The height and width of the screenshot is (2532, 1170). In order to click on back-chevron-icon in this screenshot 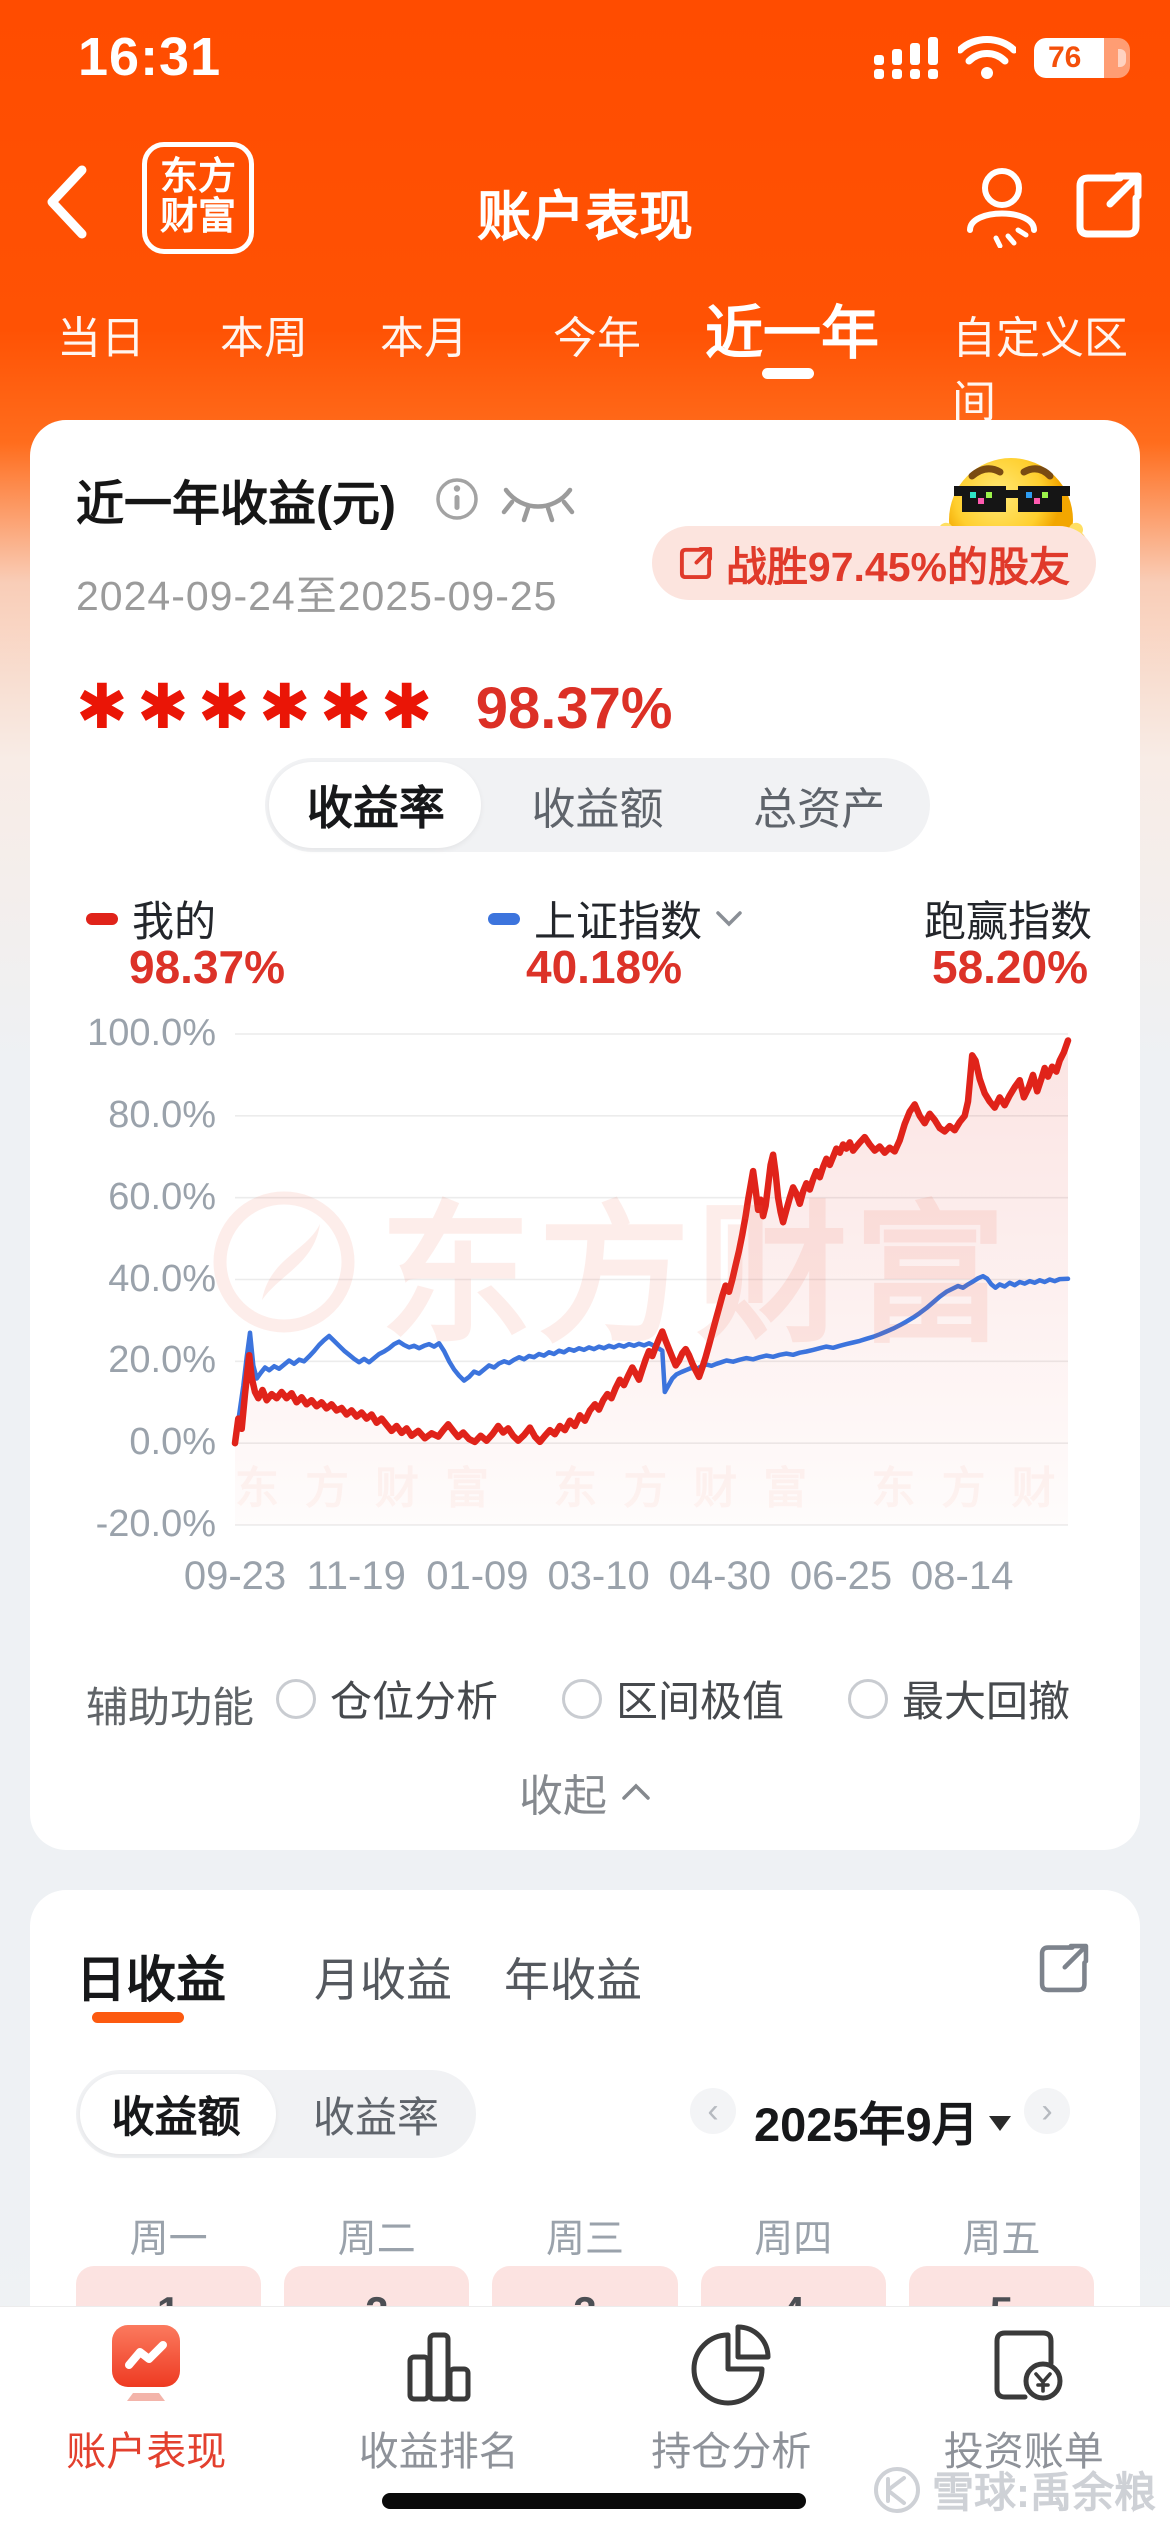, I will do `click(67, 202)`.